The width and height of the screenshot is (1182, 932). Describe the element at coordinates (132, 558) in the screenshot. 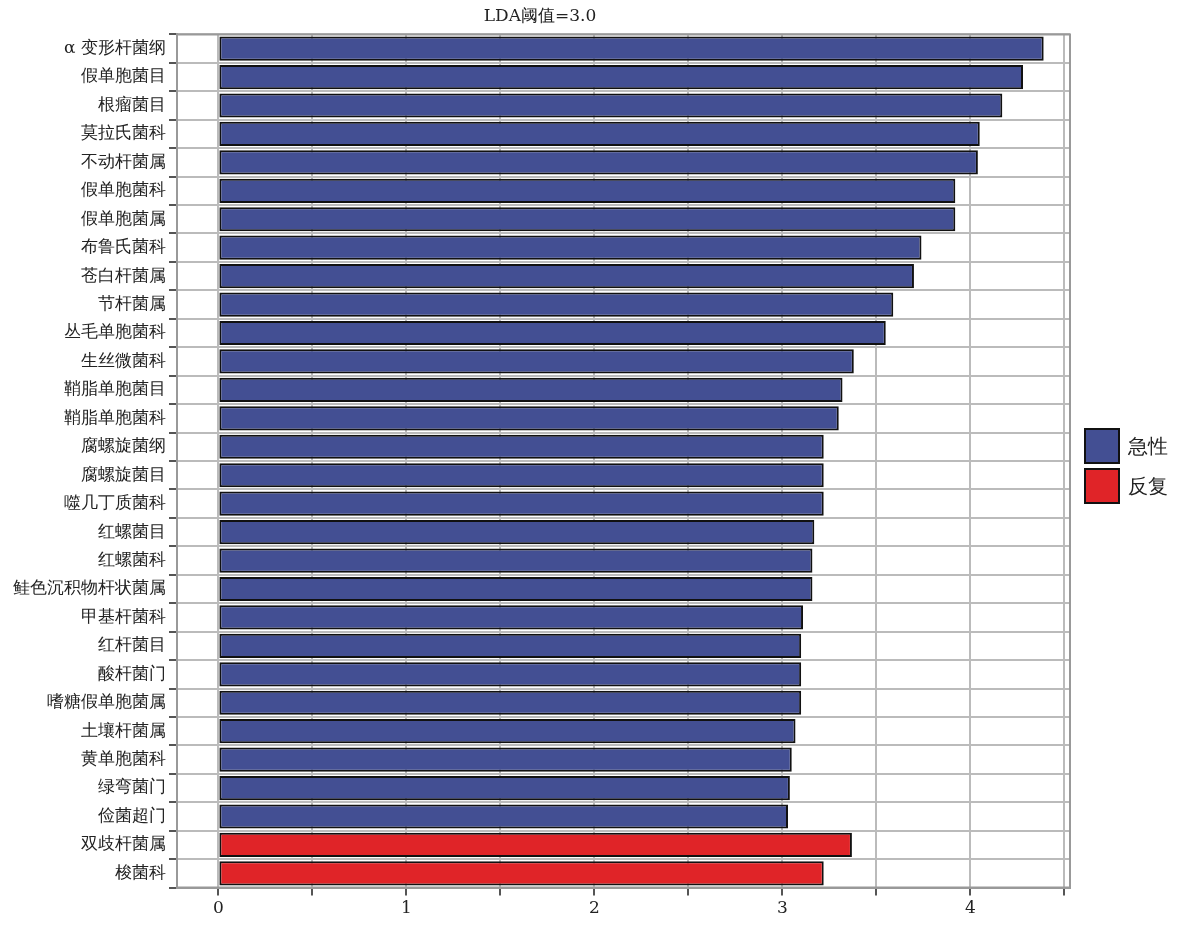

I see `y-tick-label: 红螺菌科` at that location.